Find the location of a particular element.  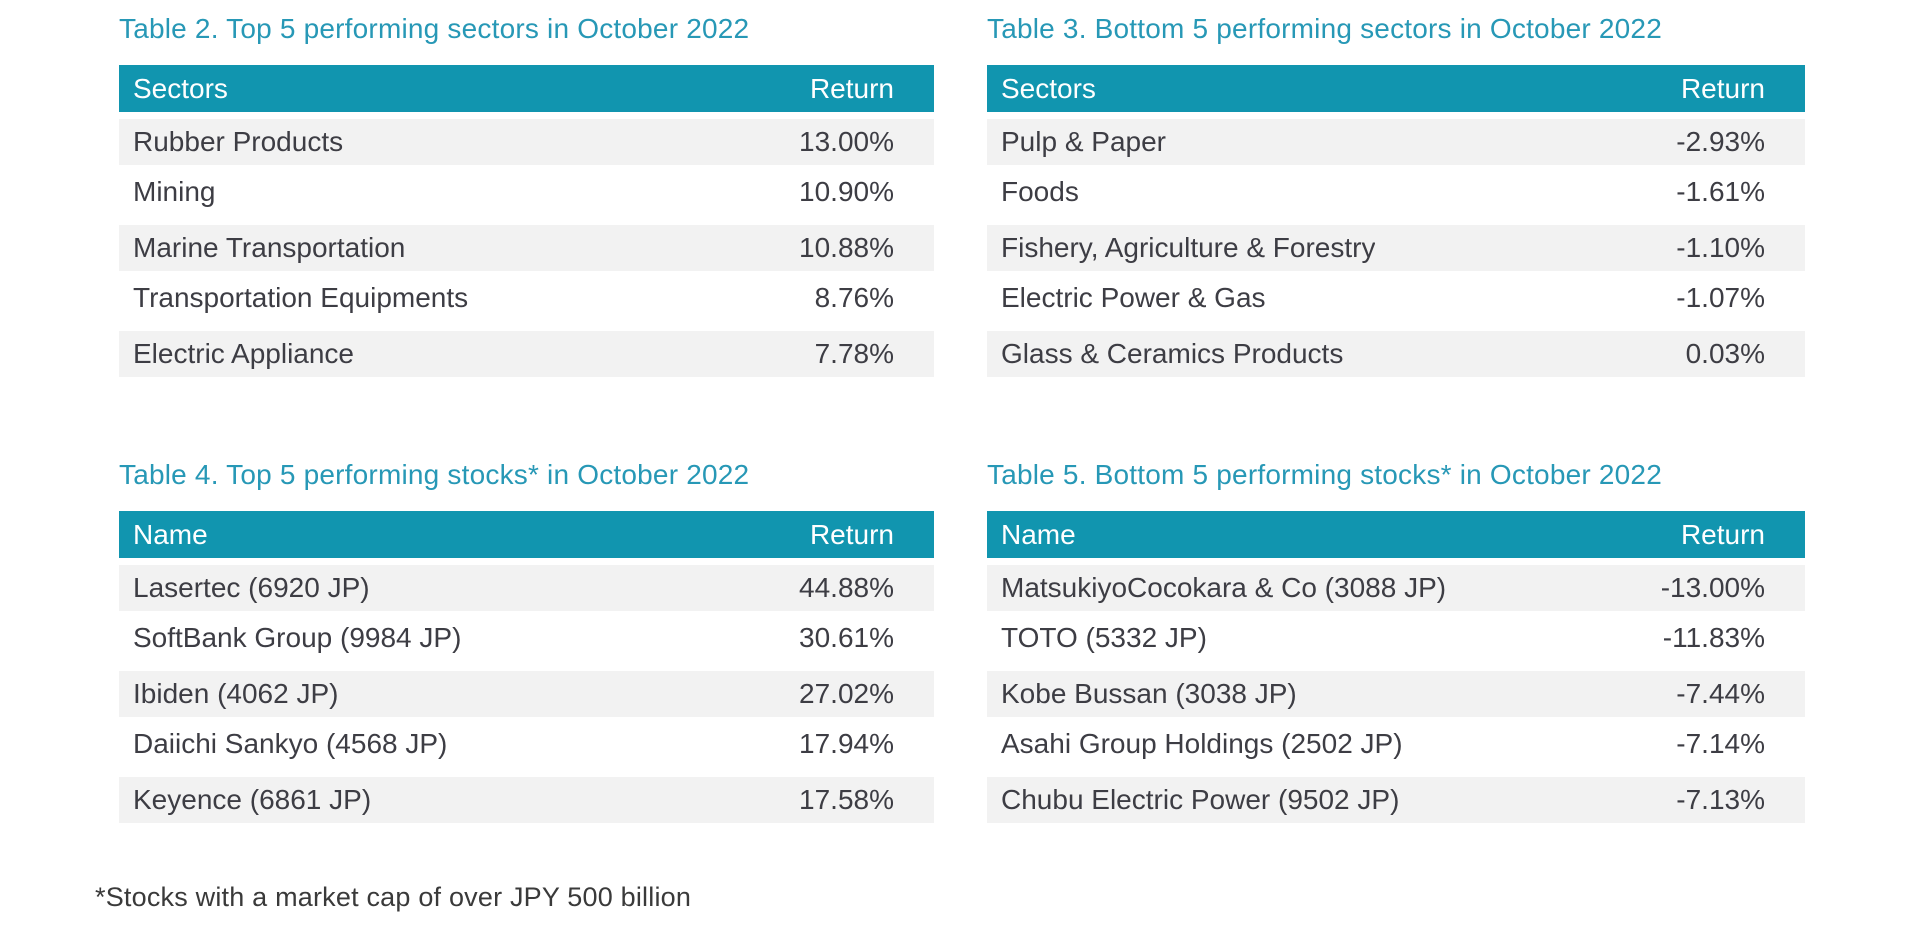

table-row: Marine Transportation 10.88% is located at coordinates (526, 244).